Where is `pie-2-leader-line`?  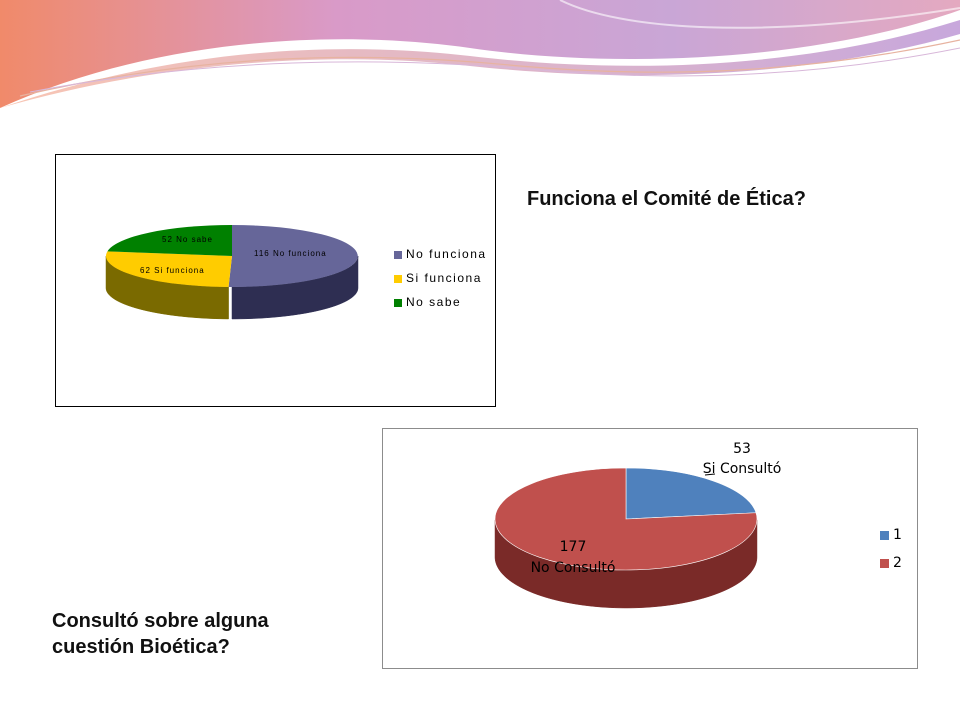
pie-2-leader-line is located at coordinates (710, 474).